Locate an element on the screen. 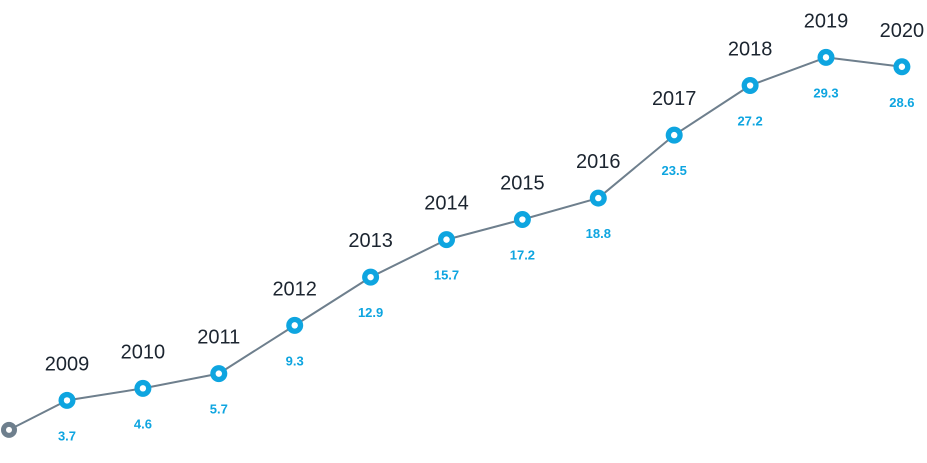 This screenshot has width=927, height=463. year-label: 2010 is located at coordinates (143, 352).